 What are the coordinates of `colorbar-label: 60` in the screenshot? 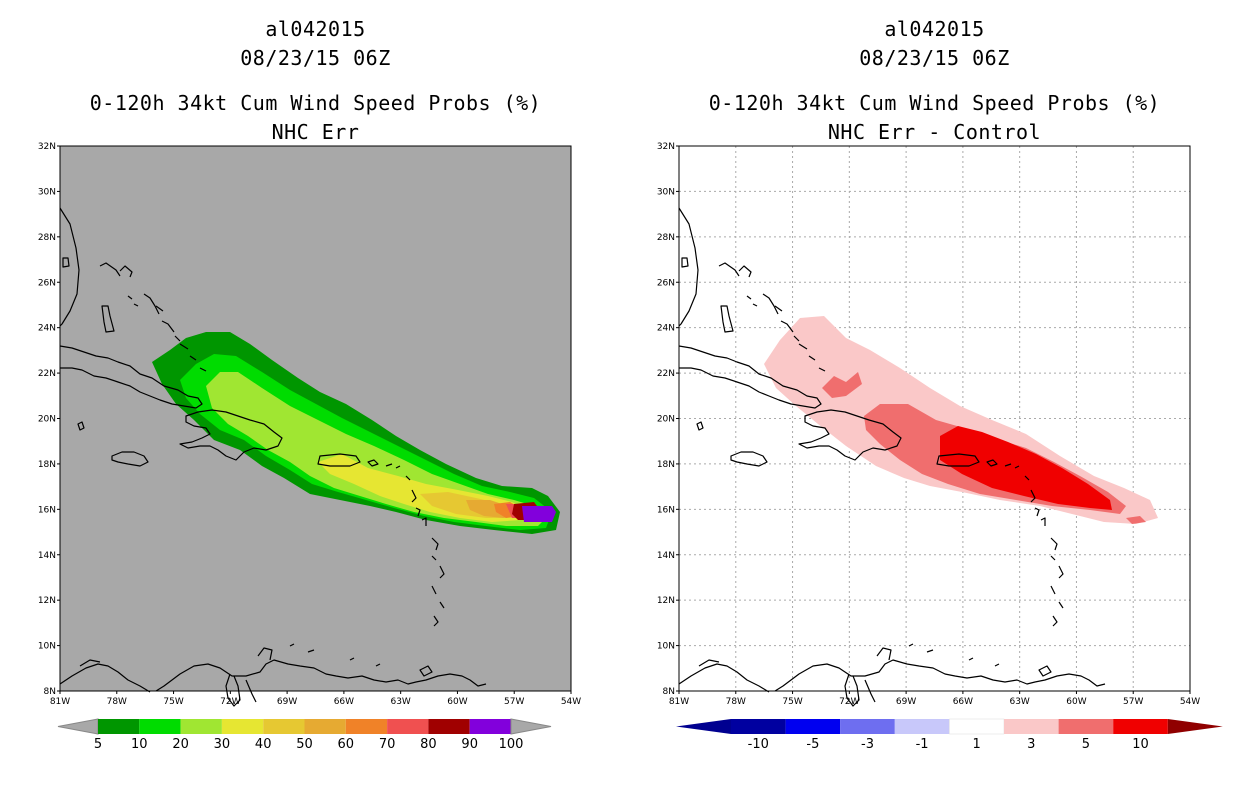 It's located at (346, 744).